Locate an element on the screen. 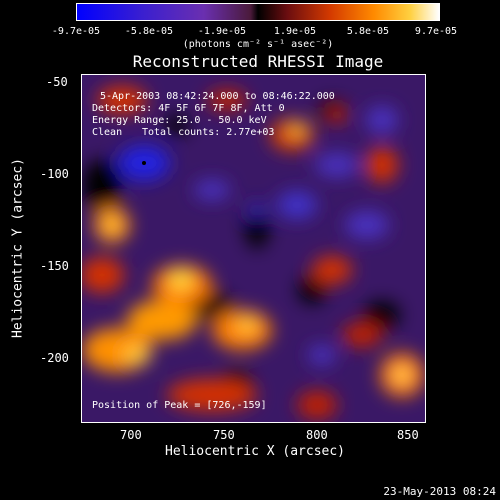 The width and height of the screenshot is (500, 500). colorbar is located at coordinates (258, 12).